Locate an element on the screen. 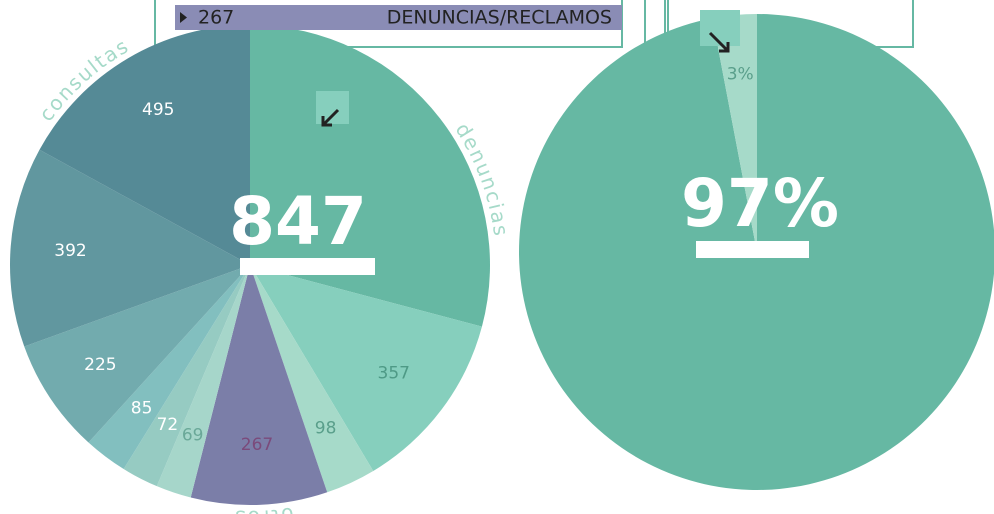 This screenshot has height=514, width=994. arc-label: otros is located at coordinates (264, 508).